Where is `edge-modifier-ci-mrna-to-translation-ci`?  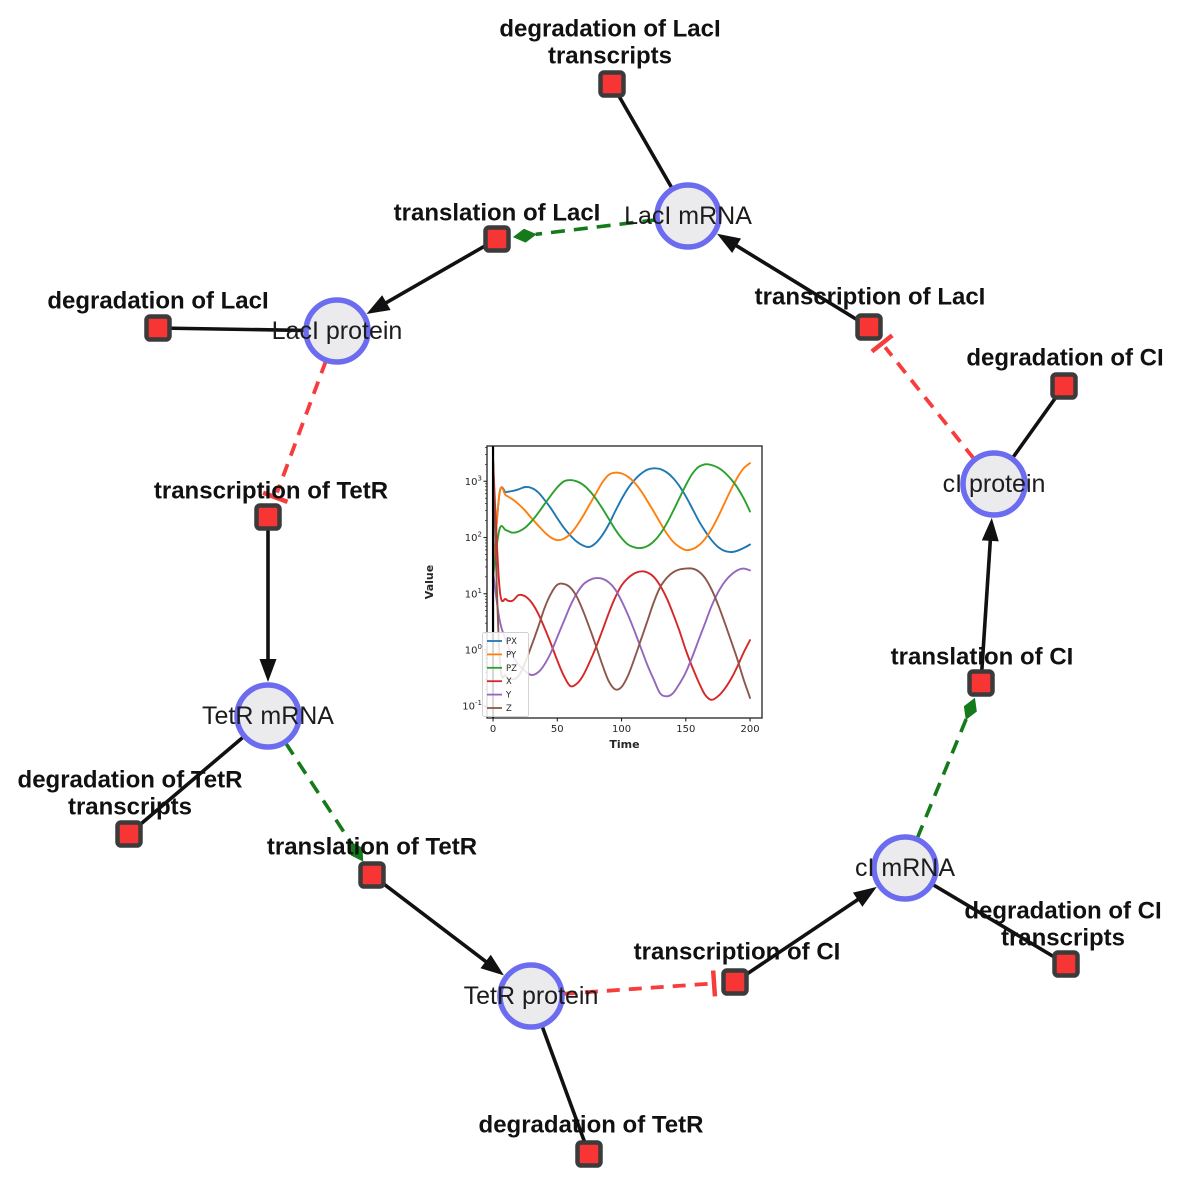 edge-modifier-ci-mrna-to-translation-ci is located at coordinates (946, 768).